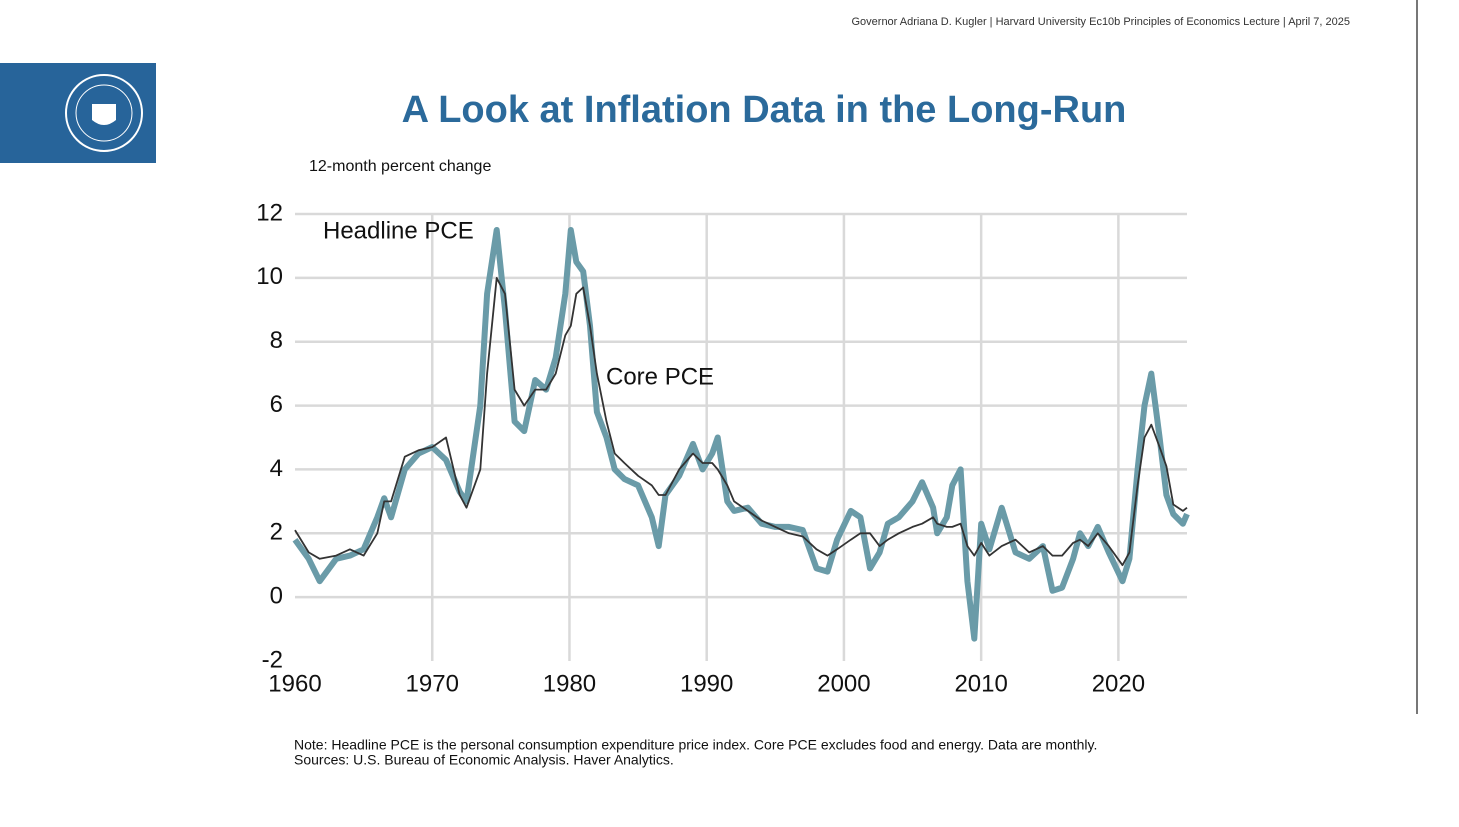  I want to click on seal-shield, so click(104, 114).